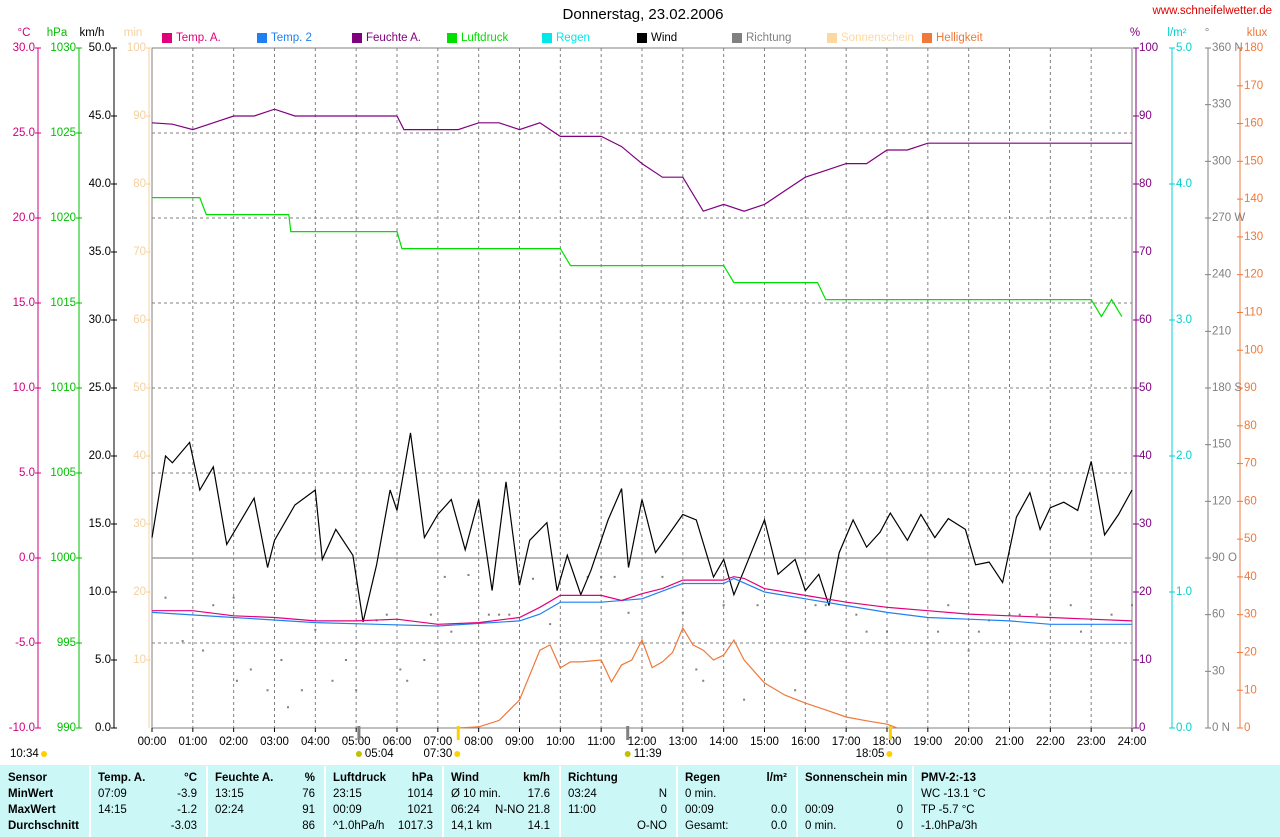 The height and width of the screenshot is (837, 1280). What do you see at coordinates (573, 38) in the screenshot?
I see `legend-label: Regen` at bounding box center [573, 38].